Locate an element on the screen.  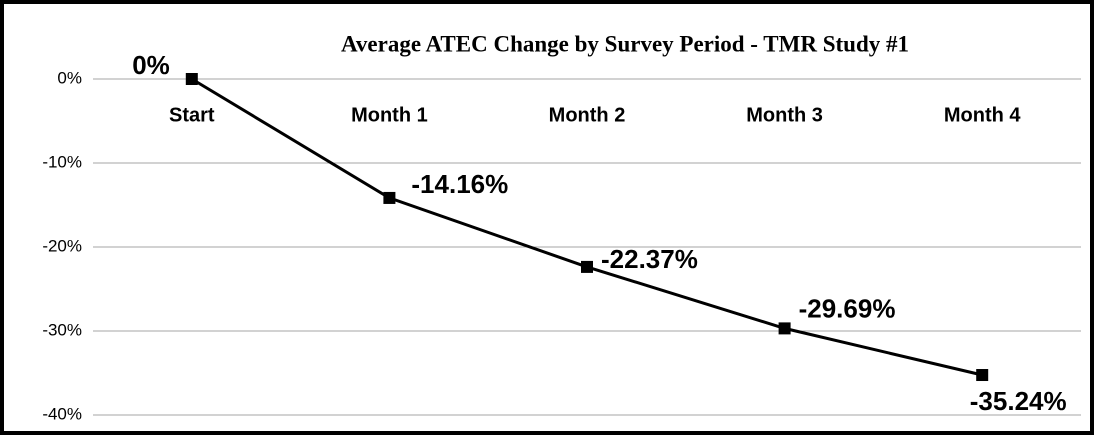
data-label: -29.69% is located at coordinates (847, 308).